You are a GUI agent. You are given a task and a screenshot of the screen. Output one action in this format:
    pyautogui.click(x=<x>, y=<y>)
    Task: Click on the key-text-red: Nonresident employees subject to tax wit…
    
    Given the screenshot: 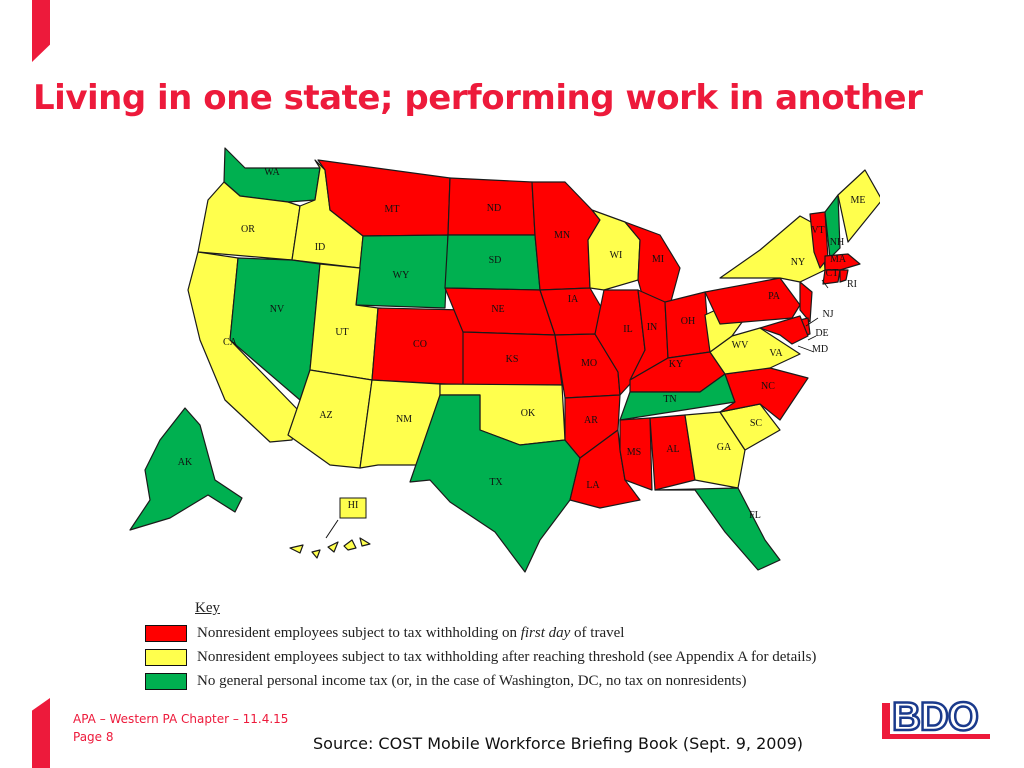 What is the action you would take?
    pyautogui.click(x=411, y=632)
    